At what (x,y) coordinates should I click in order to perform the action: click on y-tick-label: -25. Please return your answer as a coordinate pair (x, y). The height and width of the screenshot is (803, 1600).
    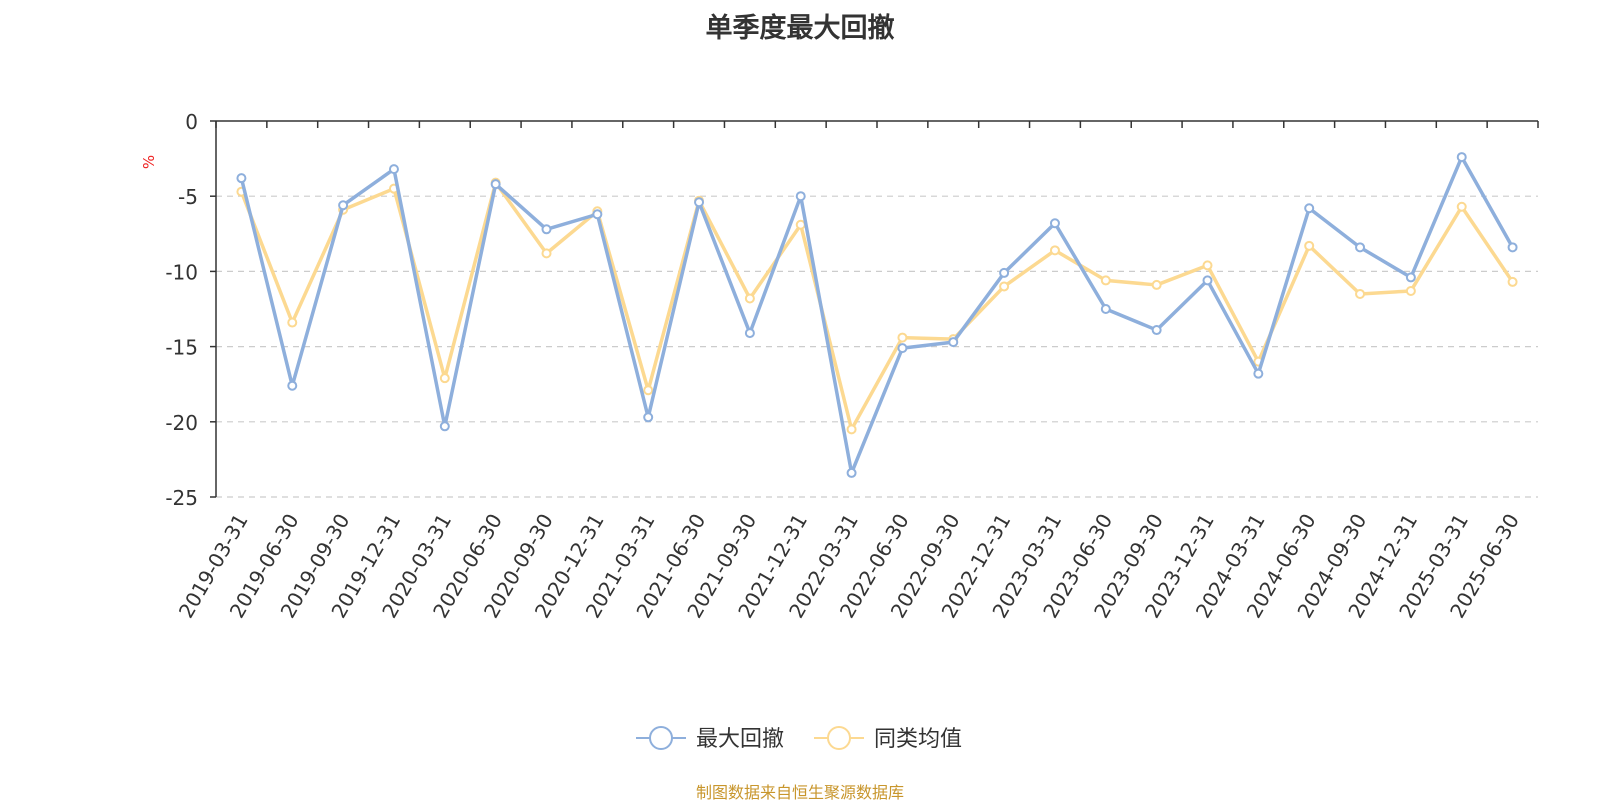
    Looking at the image, I should click on (181, 498).